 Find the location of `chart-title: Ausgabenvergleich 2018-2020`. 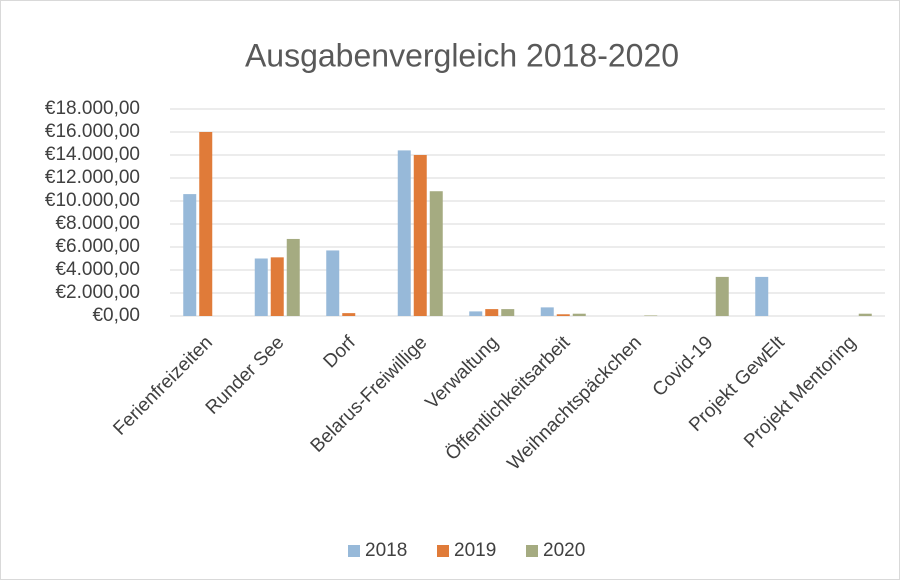

chart-title: Ausgabenvergleich 2018-2020 is located at coordinates (462, 55).